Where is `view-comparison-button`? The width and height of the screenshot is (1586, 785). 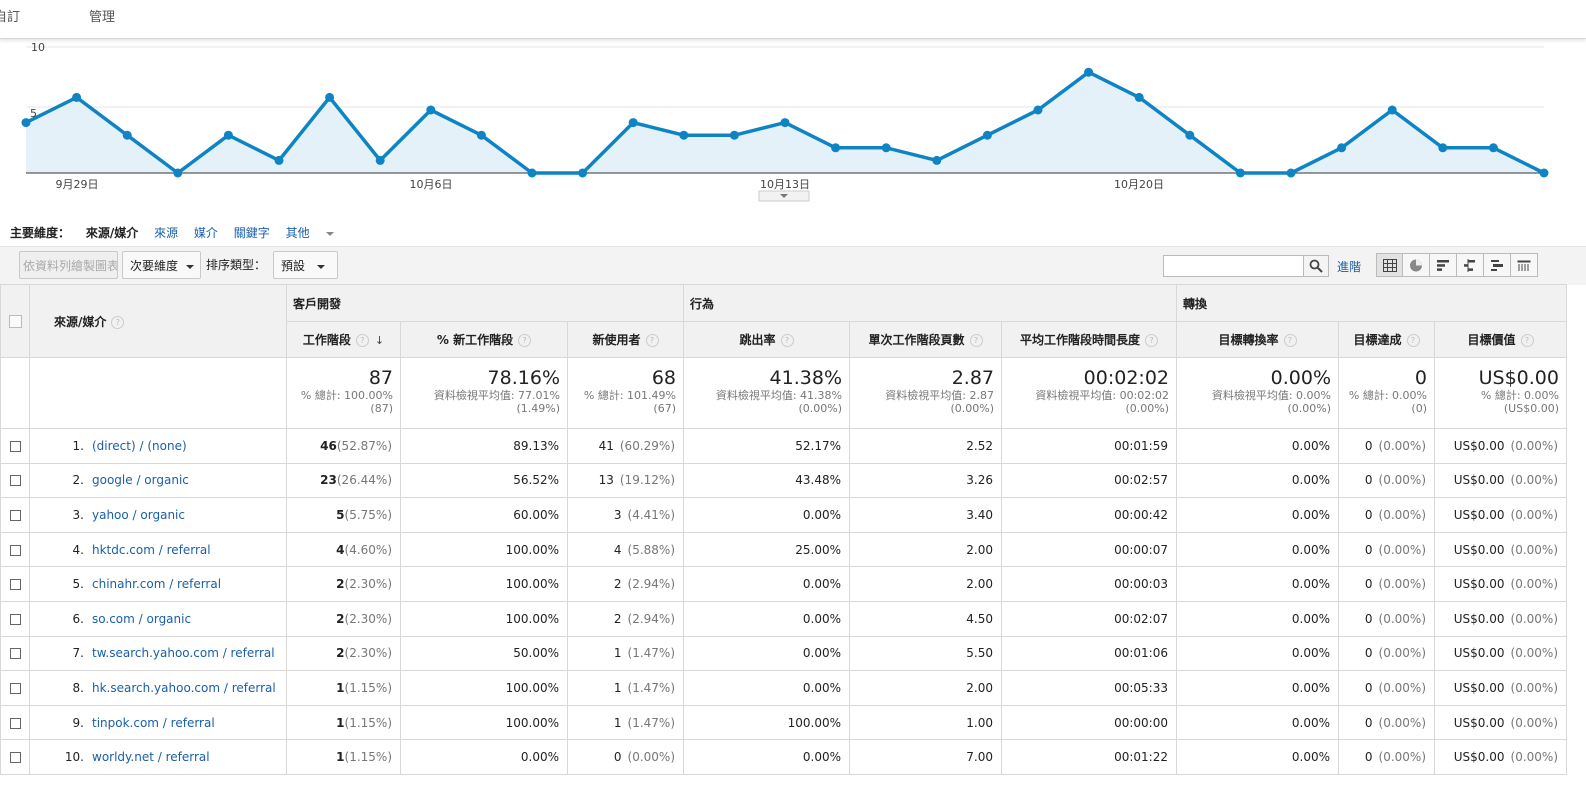
view-comparison-button is located at coordinates (1470, 265).